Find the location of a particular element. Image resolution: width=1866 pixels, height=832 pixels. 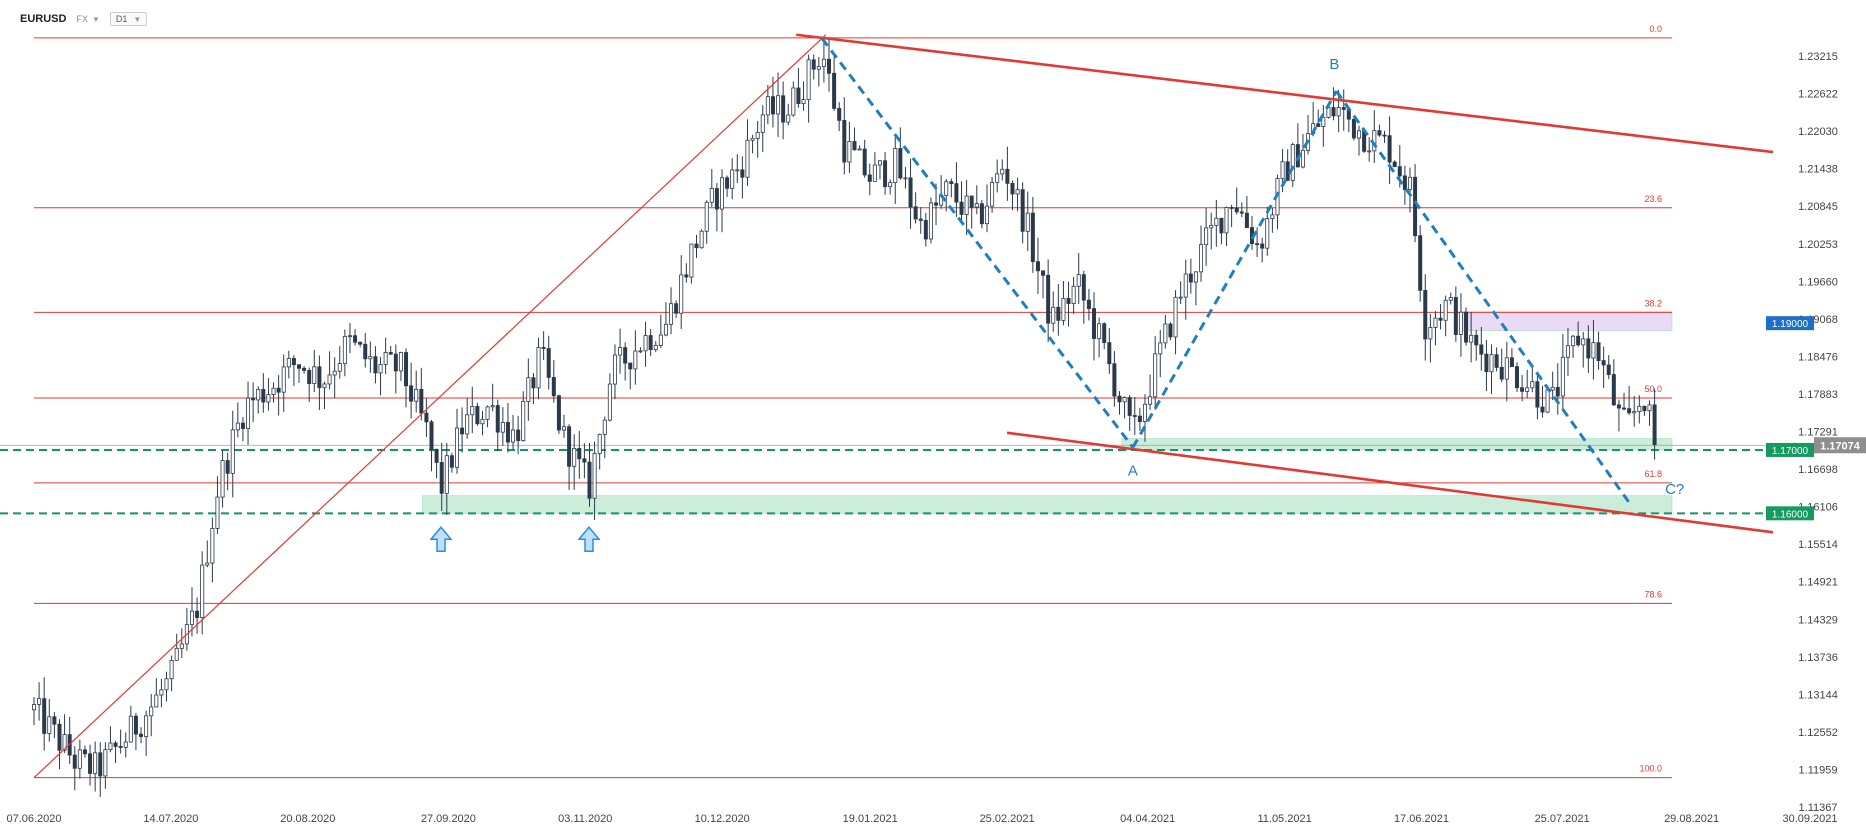

timeframe-selector: D1 ▼ is located at coordinates (128, 19).